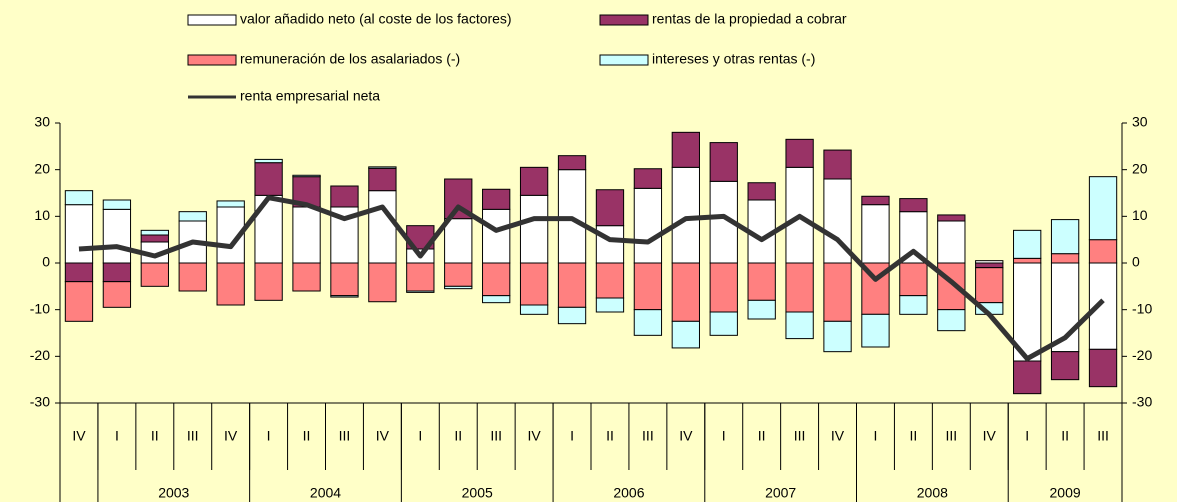 The height and width of the screenshot is (502, 1177). What do you see at coordinates (40, 355) in the screenshot?
I see `y-tick-label: -20` at bounding box center [40, 355].